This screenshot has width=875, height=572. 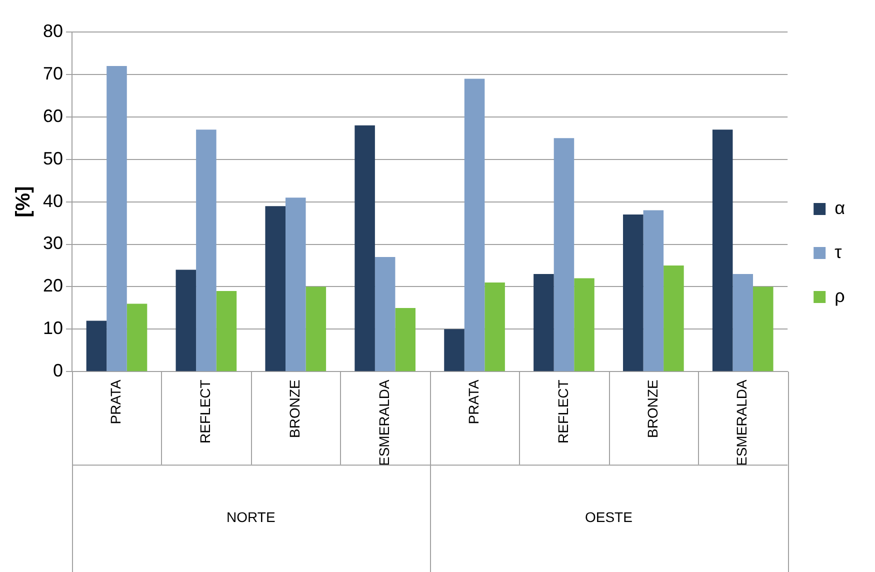 What do you see at coordinates (839, 208) in the screenshot?
I see `legend-label: α` at bounding box center [839, 208].